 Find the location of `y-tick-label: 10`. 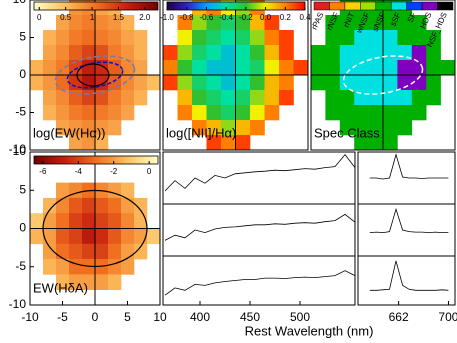

y-tick-label: 10 is located at coordinates (20, 3).